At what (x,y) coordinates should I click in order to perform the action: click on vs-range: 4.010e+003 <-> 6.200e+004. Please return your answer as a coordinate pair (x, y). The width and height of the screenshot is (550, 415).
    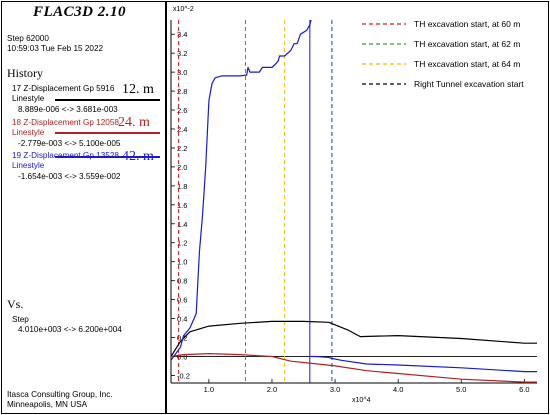
    Looking at the image, I should click on (70, 329).